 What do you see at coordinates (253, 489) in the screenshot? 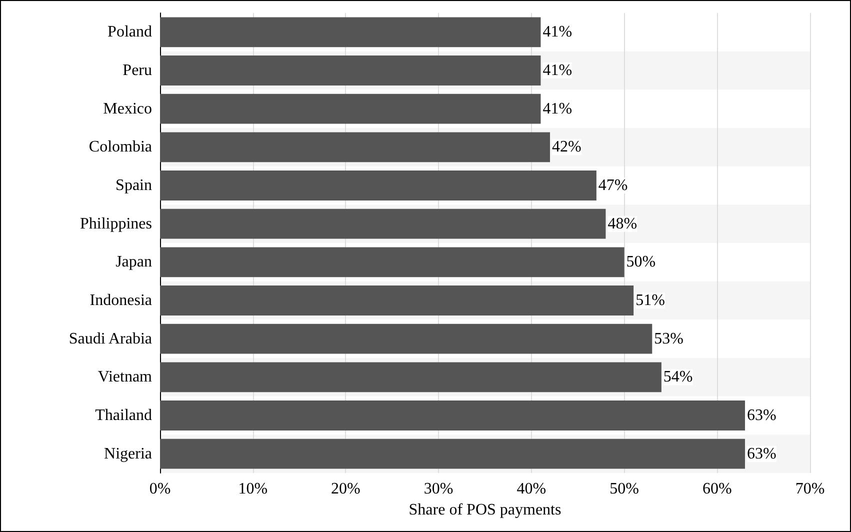
I see `x-tick-label: 10%` at bounding box center [253, 489].